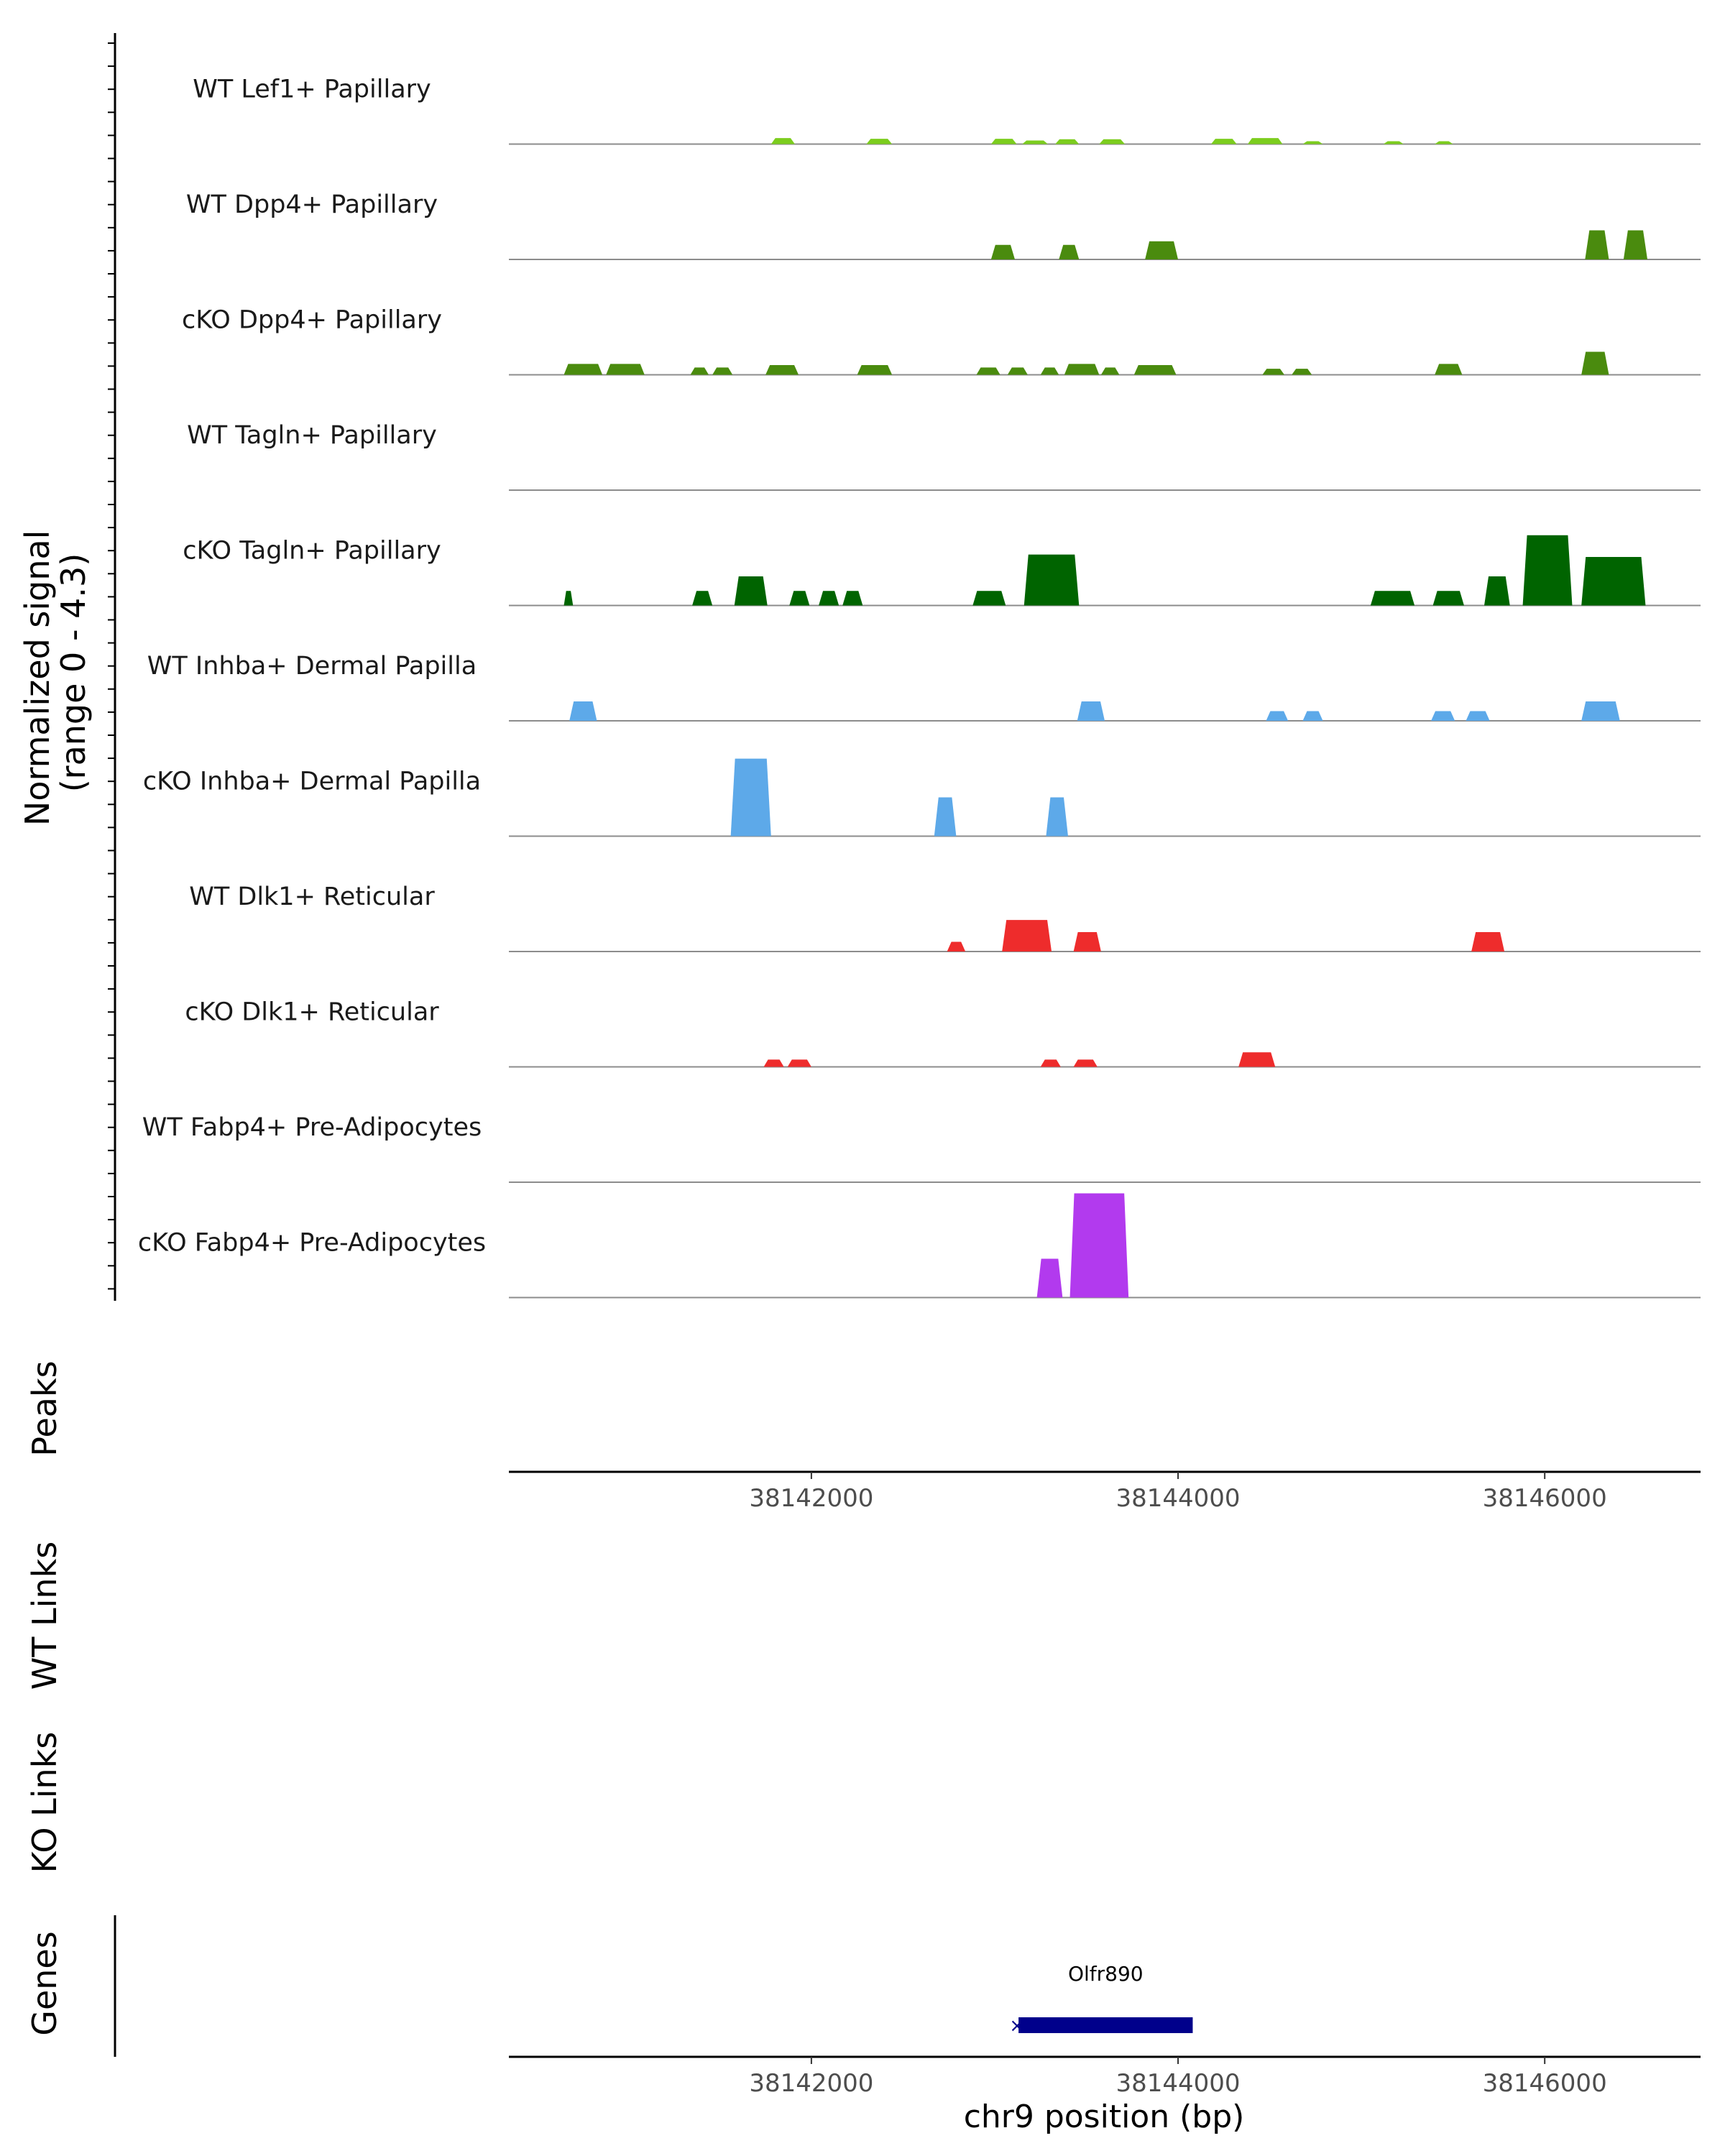 This screenshot has height=2156, width=1725. What do you see at coordinates (73, 673) in the screenshot?
I see `y-axis-title-line-2: (range 0 - 4.3)` at bounding box center [73, 673].